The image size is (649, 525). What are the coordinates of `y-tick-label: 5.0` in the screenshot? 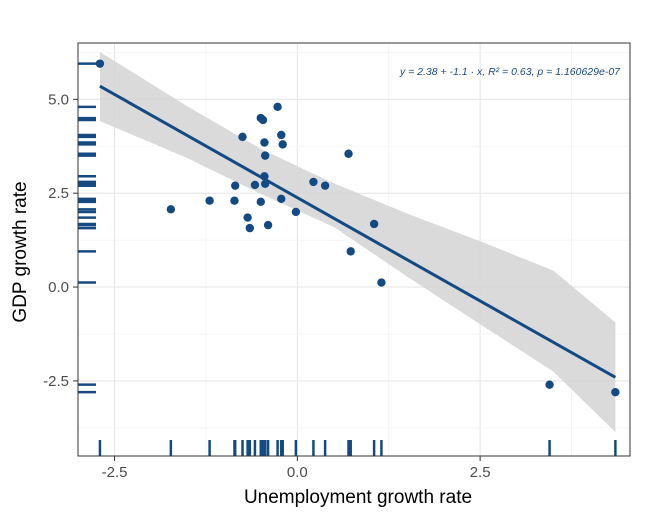 It's located at (58, 99).